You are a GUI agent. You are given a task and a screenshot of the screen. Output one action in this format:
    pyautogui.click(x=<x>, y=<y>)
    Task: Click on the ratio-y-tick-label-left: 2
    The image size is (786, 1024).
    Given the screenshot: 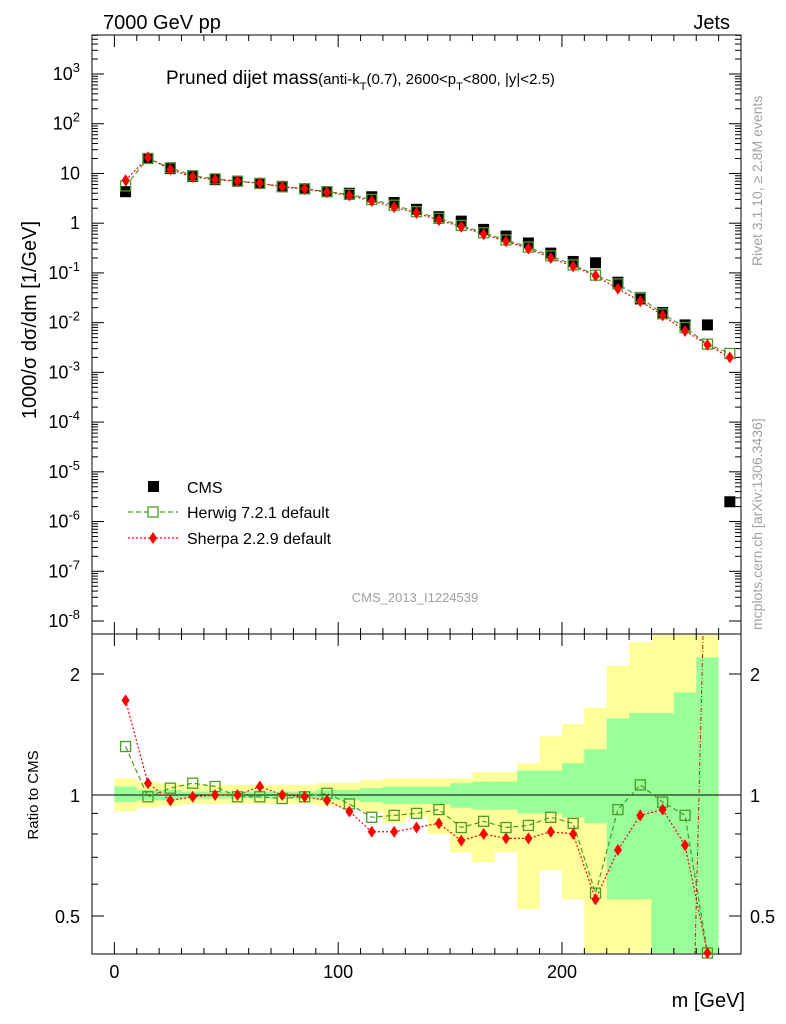 What is the action you would take?
    pyautogui.click(x=75, y=675)
    